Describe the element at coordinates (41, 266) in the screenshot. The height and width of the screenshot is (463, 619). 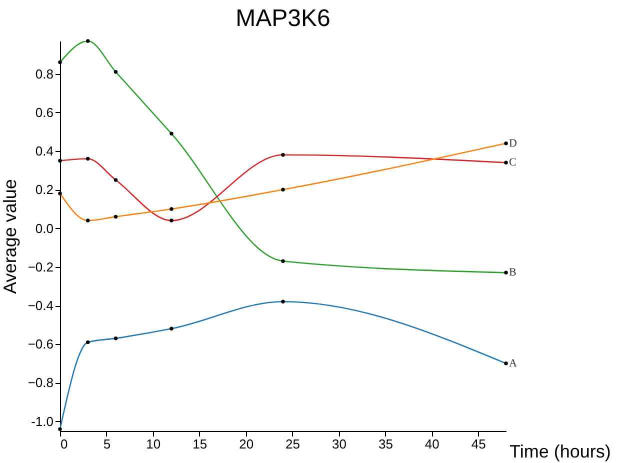
I see `y-tick-label: −0.2` at that location.